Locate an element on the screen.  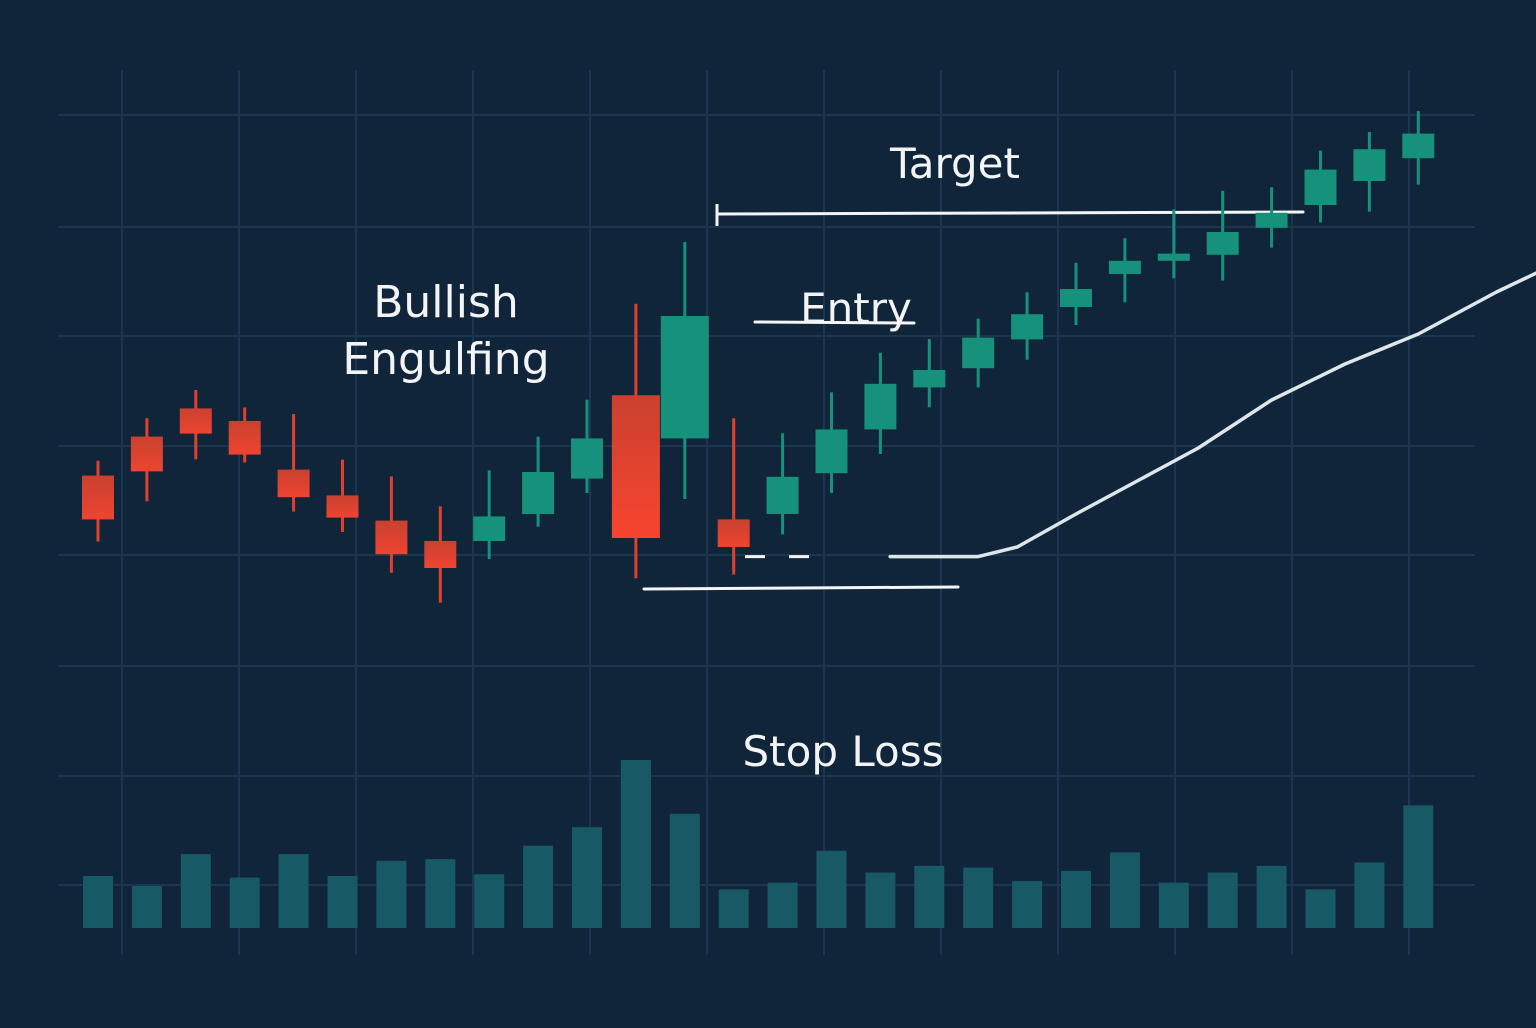
entry-line is located at coordinates (834, 322).